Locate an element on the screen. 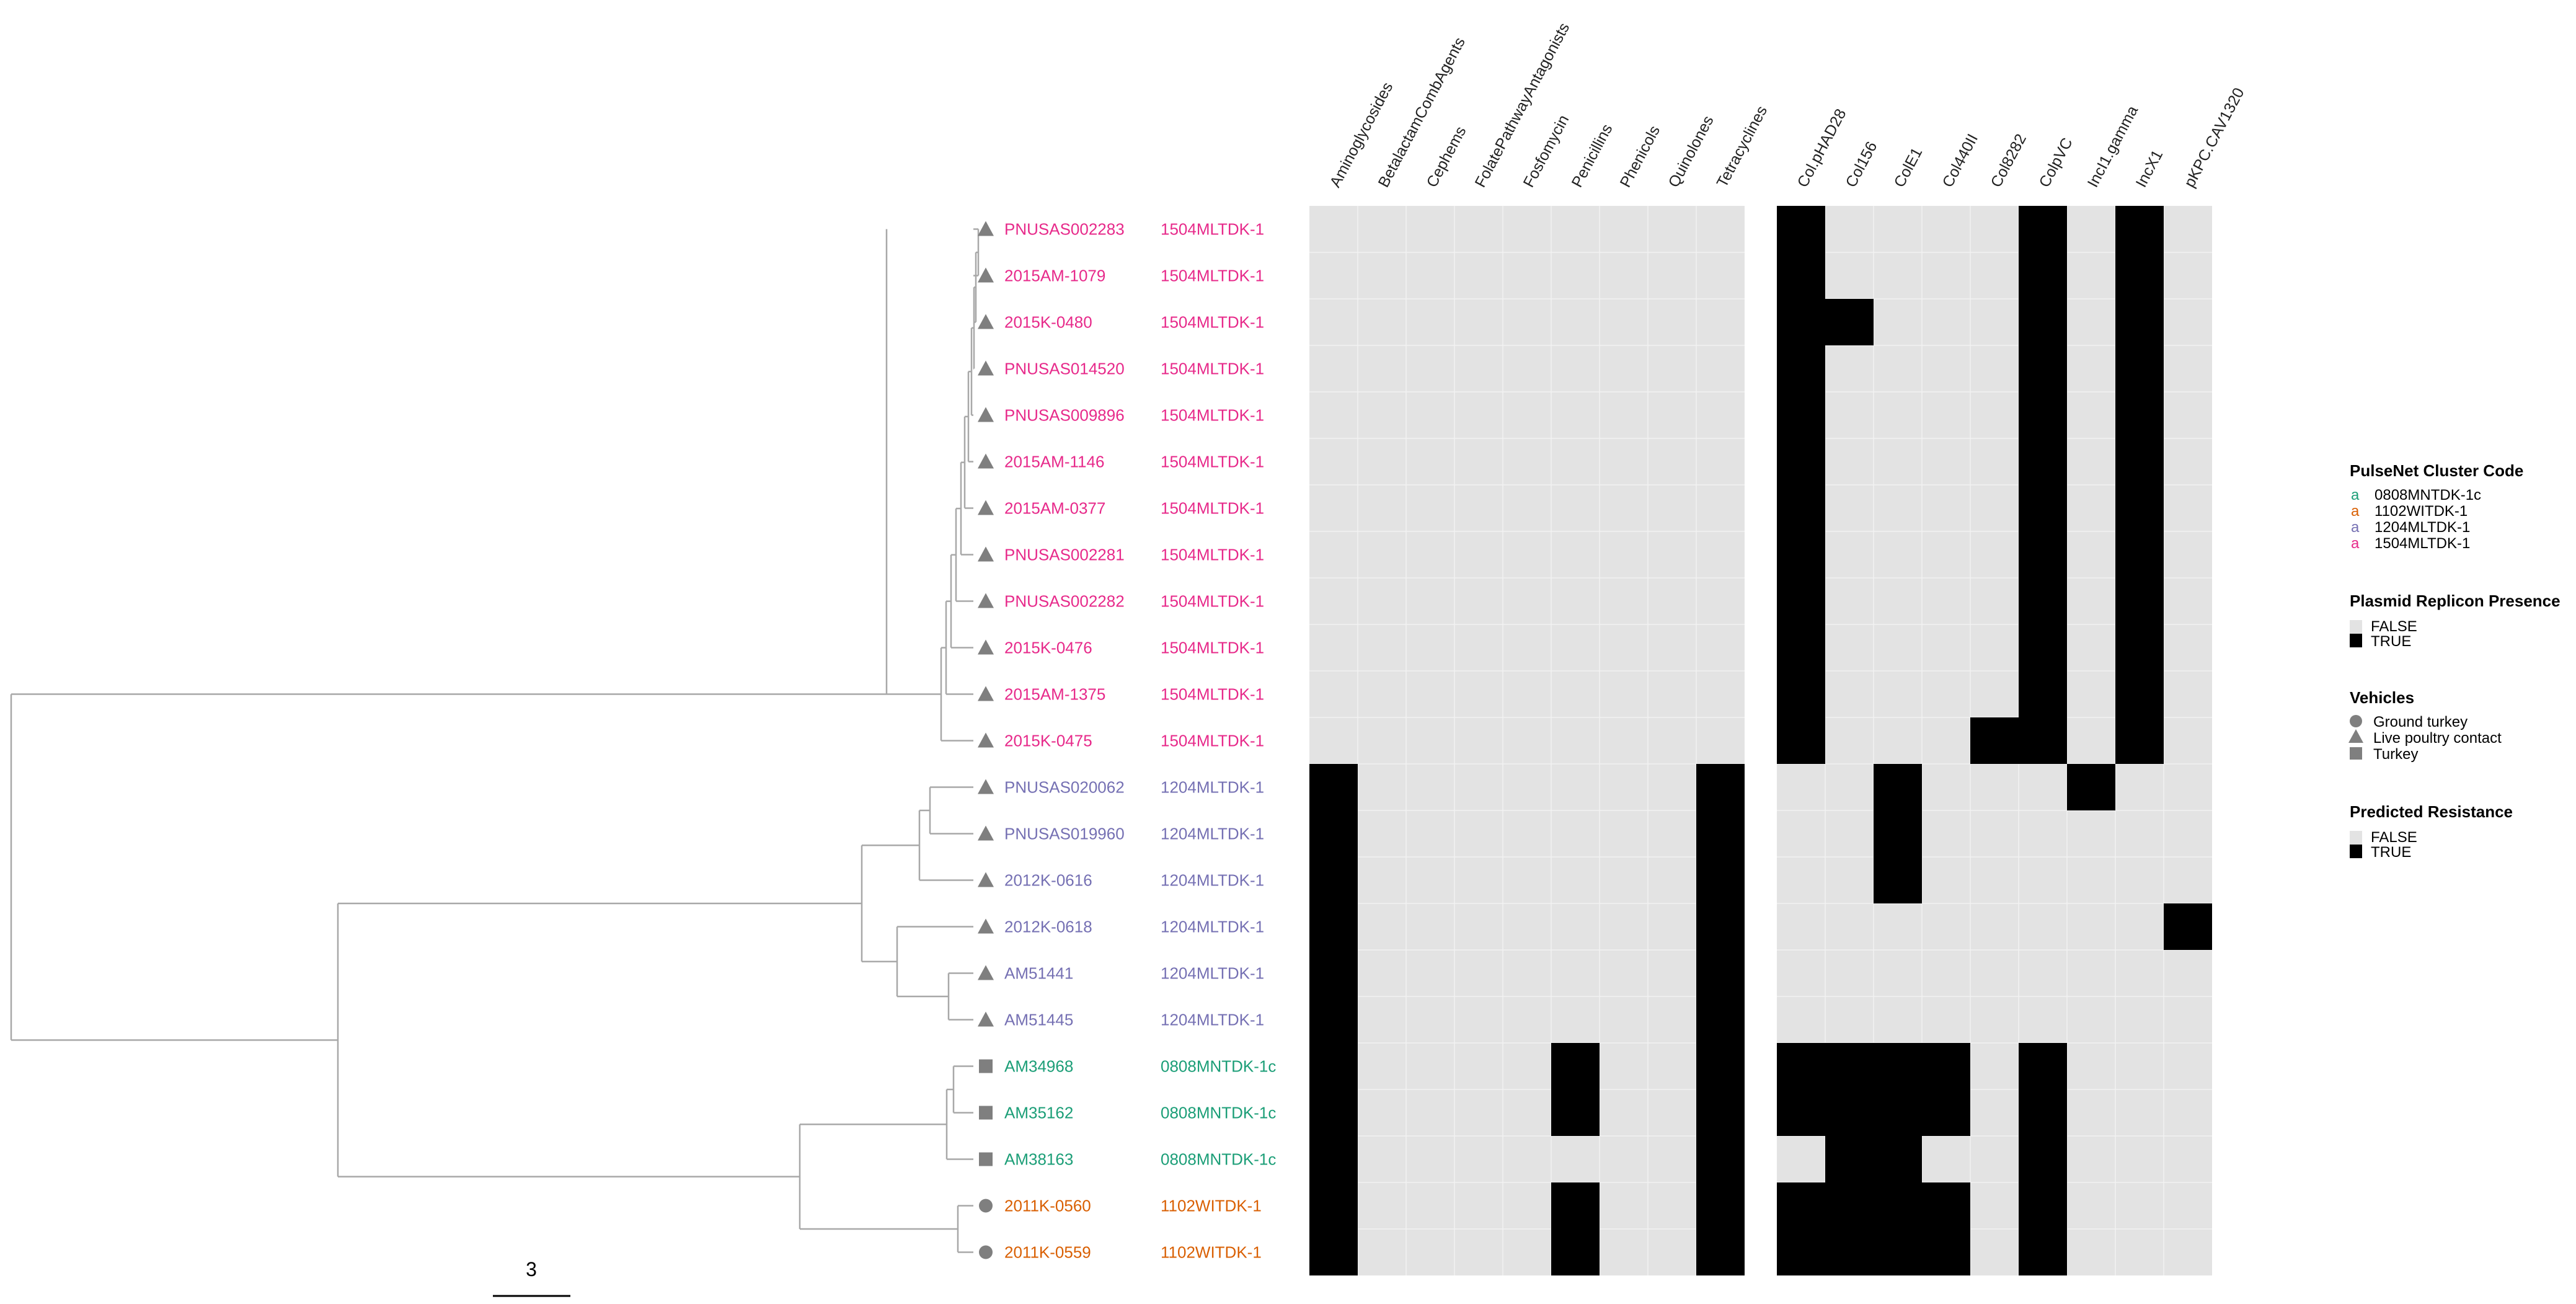 The height and width of the screenshot is (1304, 2576). column-header: Col440II is located at coordinates (1960, 161).